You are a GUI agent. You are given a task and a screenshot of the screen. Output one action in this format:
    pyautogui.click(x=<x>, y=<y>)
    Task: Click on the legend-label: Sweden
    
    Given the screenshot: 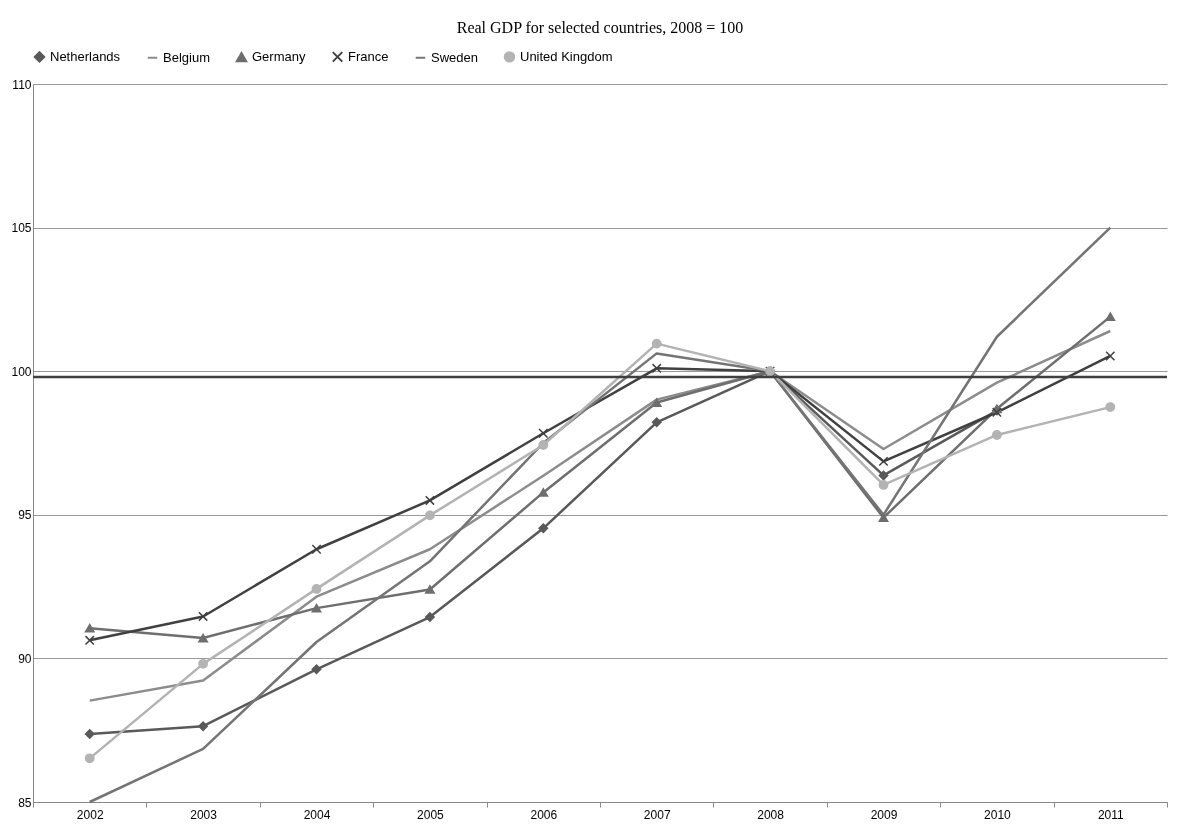 What is the action you would take?
    pyautogui.click(x=454, y=57)
    